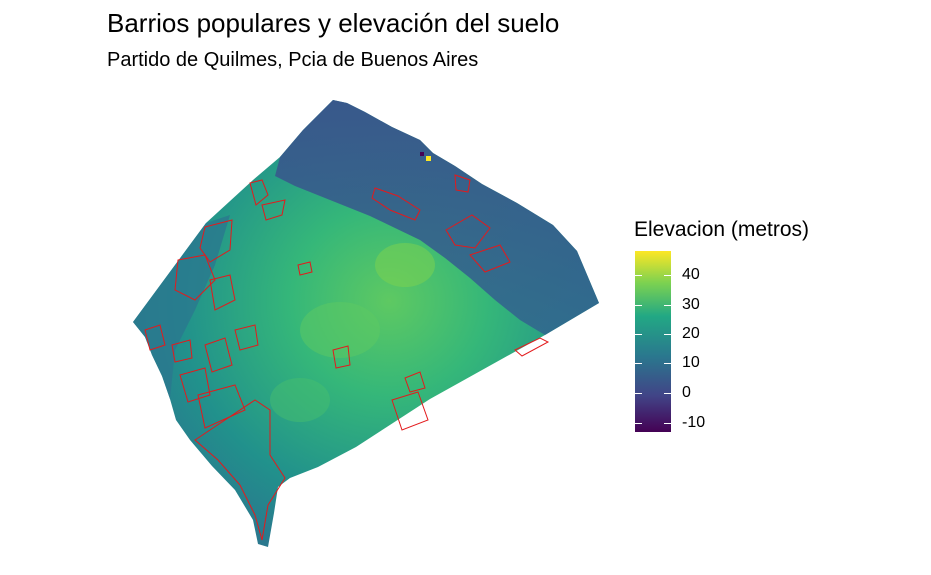 The height and width of the screenshot is (575, 931). I want to click on lowland-band, so click(437, 217).